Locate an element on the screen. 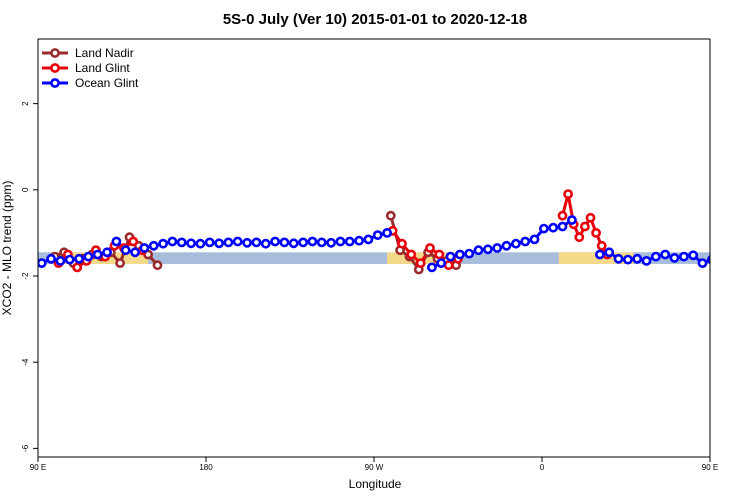 This screenshot has height=500, width=750. x-tick-label: 90 E is located at coordinates (38, 467).